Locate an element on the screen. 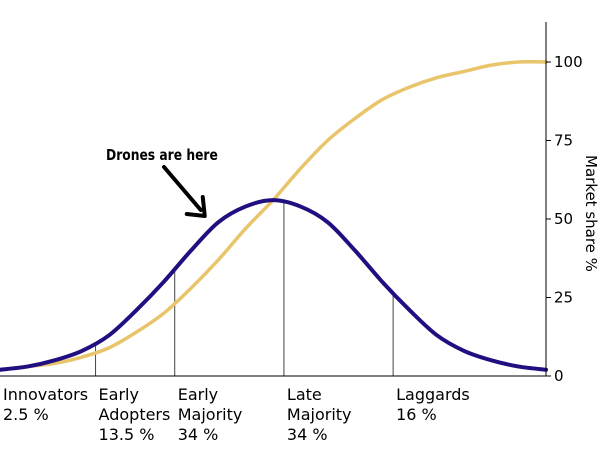 The image size is (600, 454). segment-label-3-line-2: Majority is located at coordinates (210, 414).